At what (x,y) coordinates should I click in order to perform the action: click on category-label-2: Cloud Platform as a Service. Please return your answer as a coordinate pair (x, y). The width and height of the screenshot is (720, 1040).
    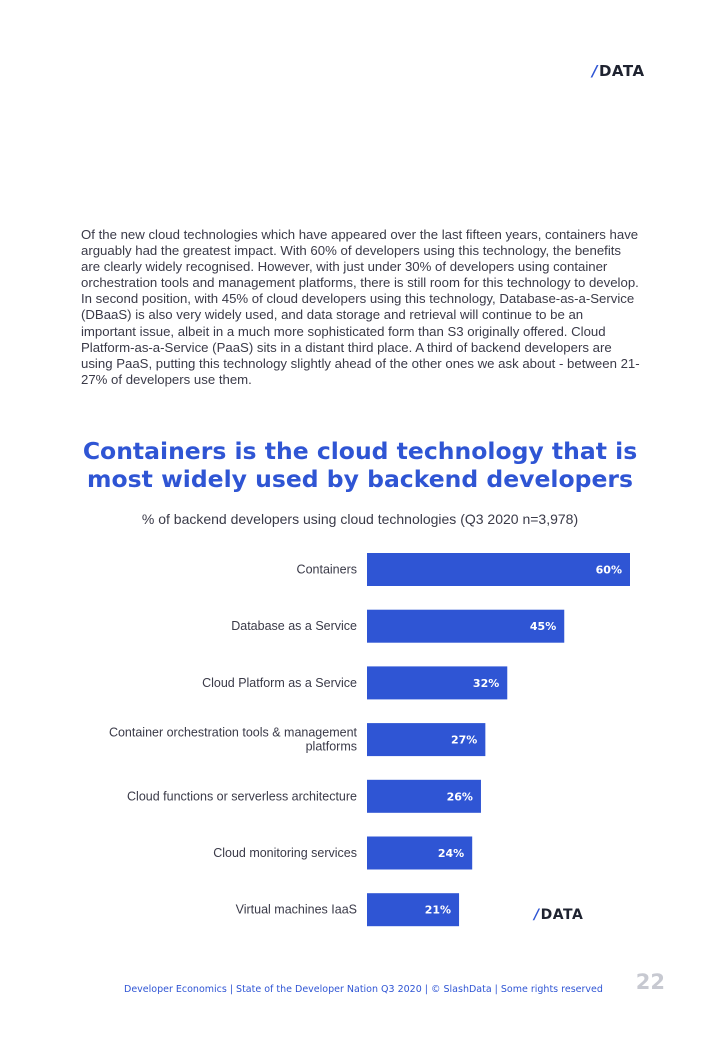
    Looking at the image, I should click on (279, 683).